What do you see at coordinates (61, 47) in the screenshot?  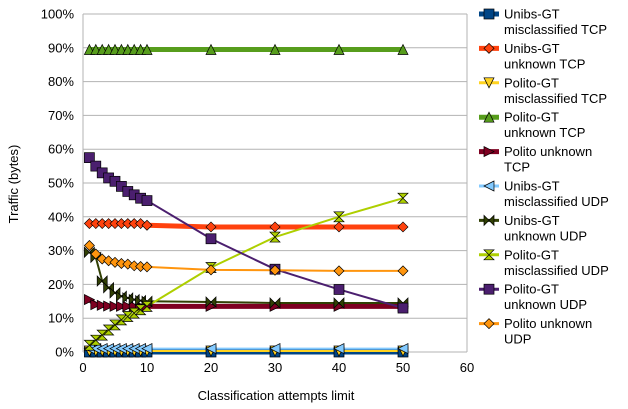 I see `y-tick-label: 90%` at bounding box center [61, 47].